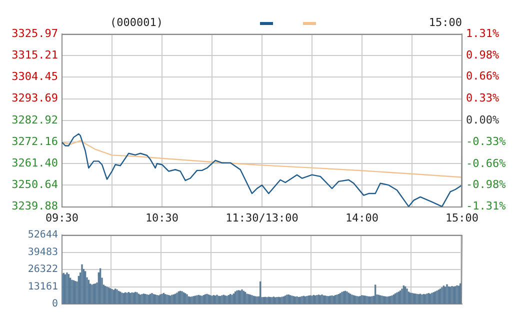 The height and width of the screenshot is (321, 516). What do you see at coordinates (486, 206) in the screenshot?
I see `y2-tick-label: -1.31%` at bounding box center [486, 206].